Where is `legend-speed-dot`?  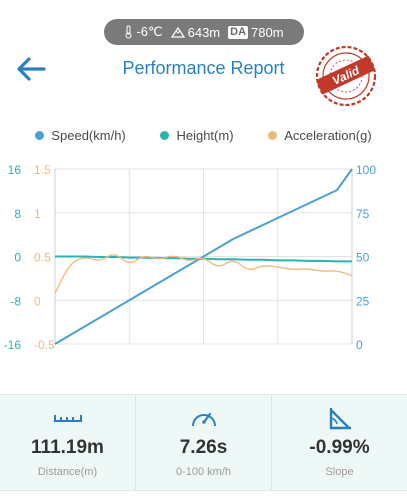 legend-speed-dot is located at coordinates (40, 135).